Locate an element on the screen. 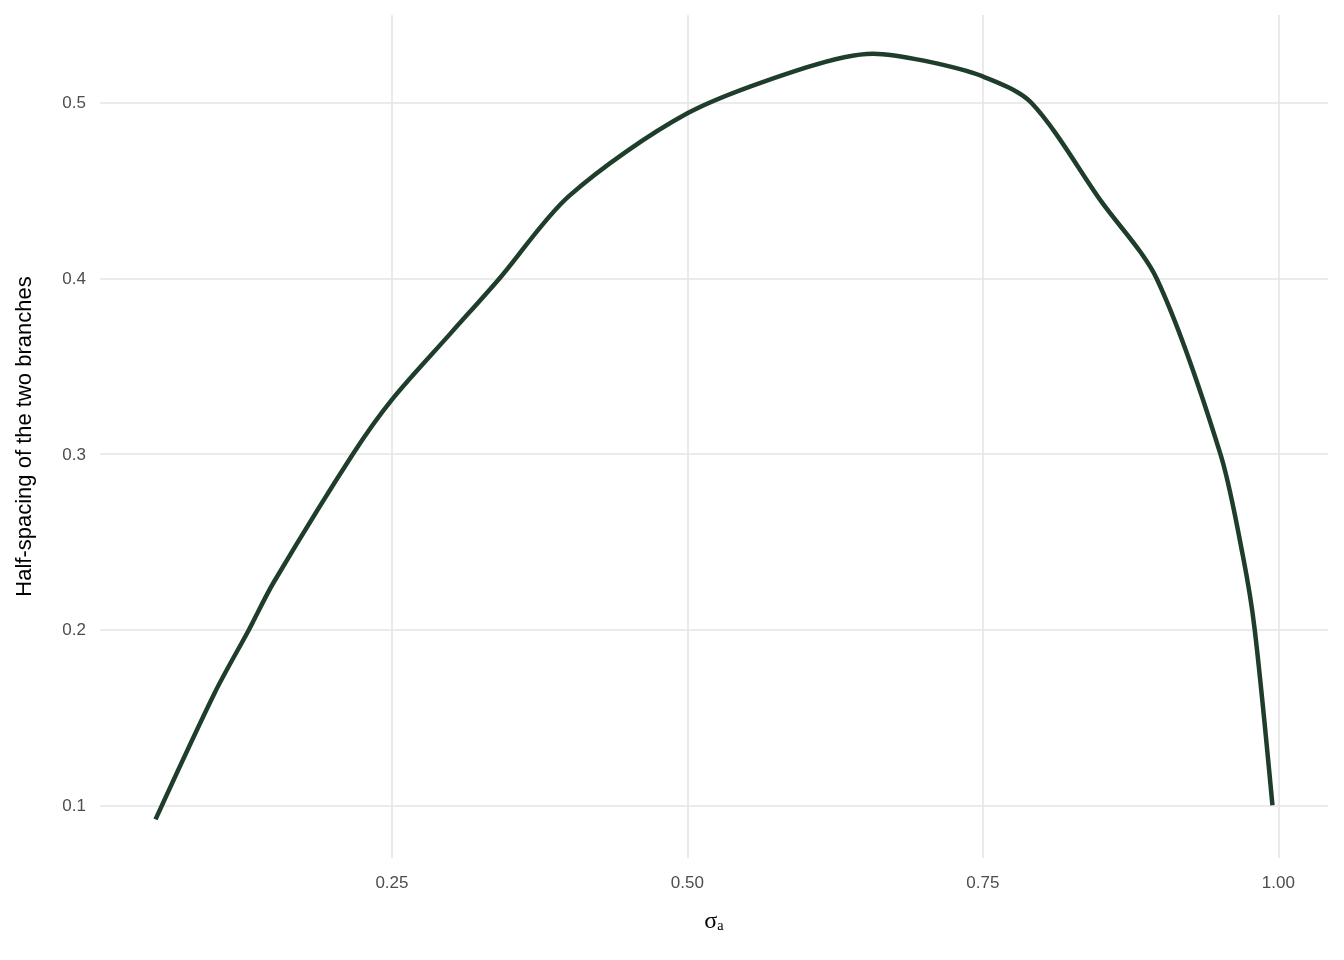 This screenshot has height=960, width=1344. x-tick-label: 0.25 is located at coordinates (392, 882).